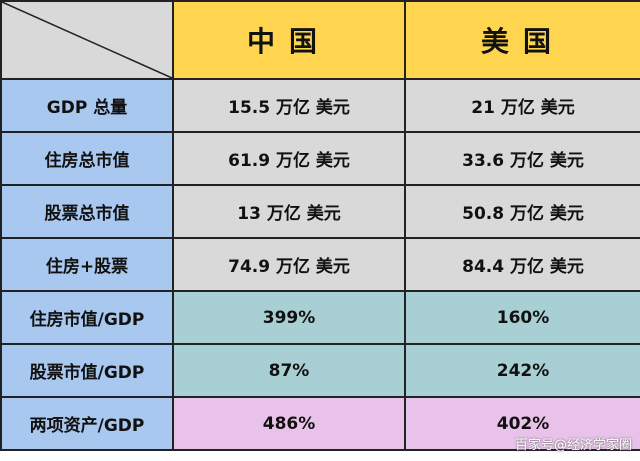  I want to click on usa-value: 33.6 万亿 美元, so click(522, 158).